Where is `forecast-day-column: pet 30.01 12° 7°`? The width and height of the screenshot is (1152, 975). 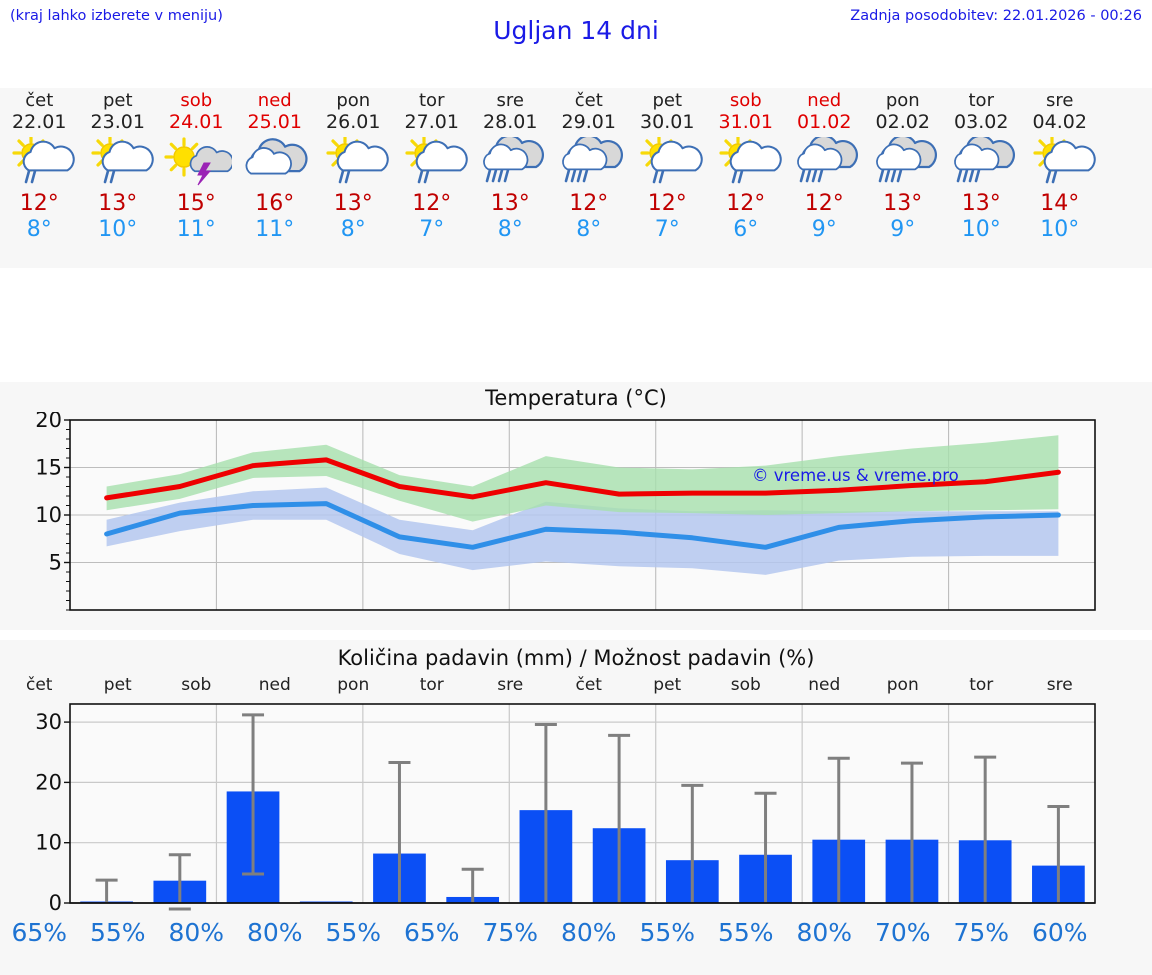
forecast-day-column: pet 30.01 12° 7° is located at coordinates (667, 178).